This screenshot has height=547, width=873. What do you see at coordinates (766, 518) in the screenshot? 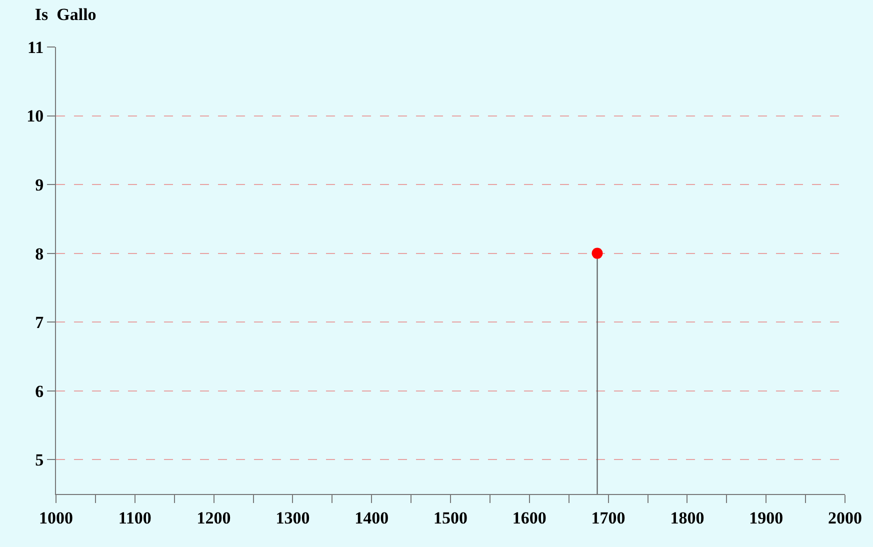
I see `x-tick-label: 1900` at bounding box center [766, 518].